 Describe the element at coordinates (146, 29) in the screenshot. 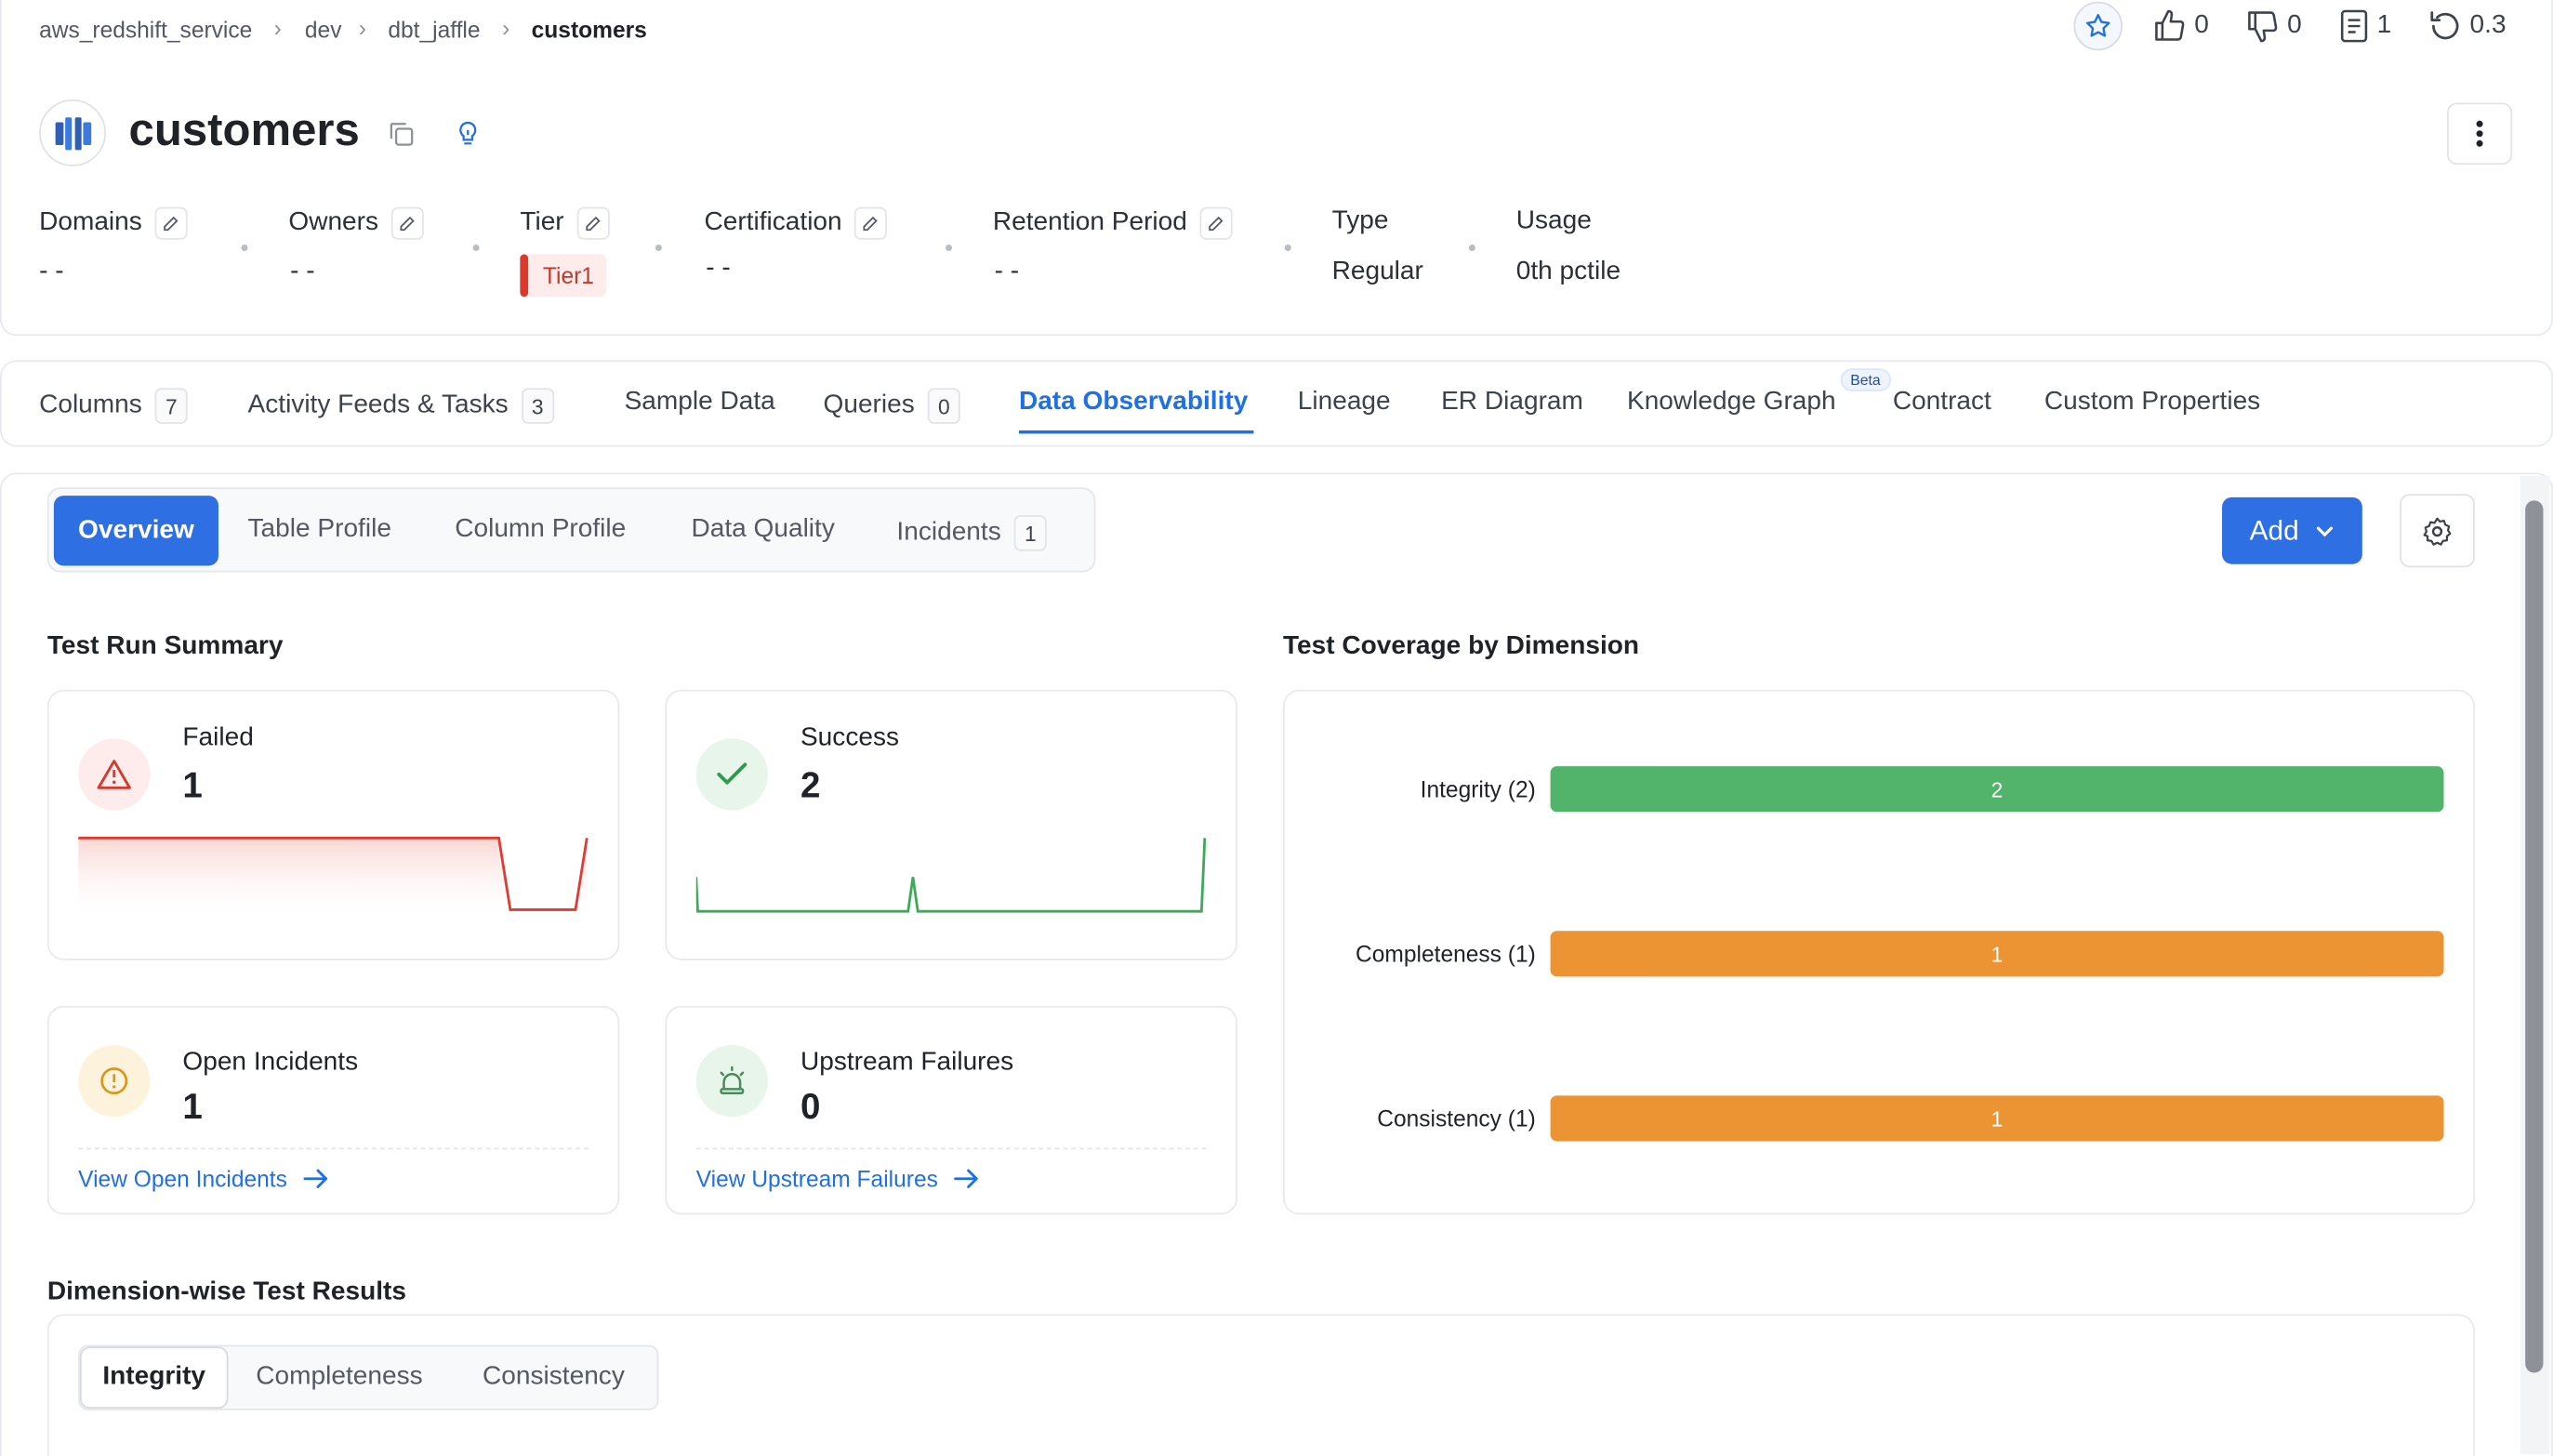

I see `breadcrumb-item-service: aws_redshift_service` at that location.